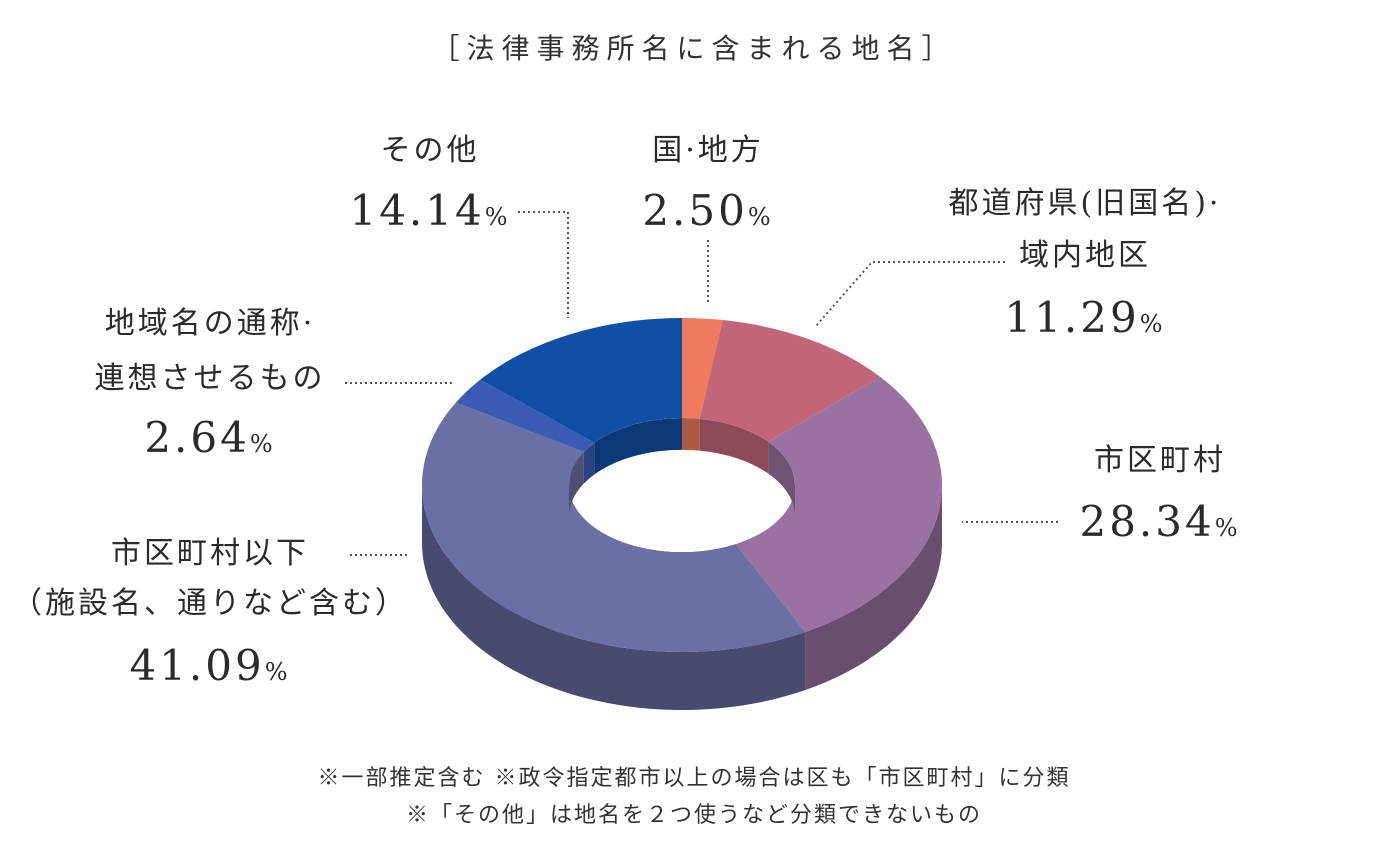 The image size is (1388, 843). I want to click on slice-value-unit-3: %, so click(278, 672).